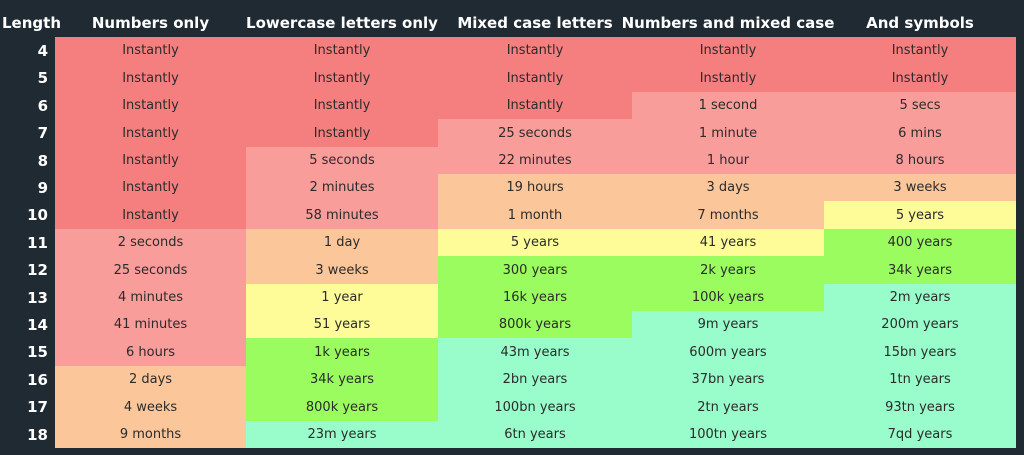 This screenshot has height=455, width=1024. Describe the element at coordinates (728, 270) in the screenshot. I see `table-cell: 2k years` at that location.